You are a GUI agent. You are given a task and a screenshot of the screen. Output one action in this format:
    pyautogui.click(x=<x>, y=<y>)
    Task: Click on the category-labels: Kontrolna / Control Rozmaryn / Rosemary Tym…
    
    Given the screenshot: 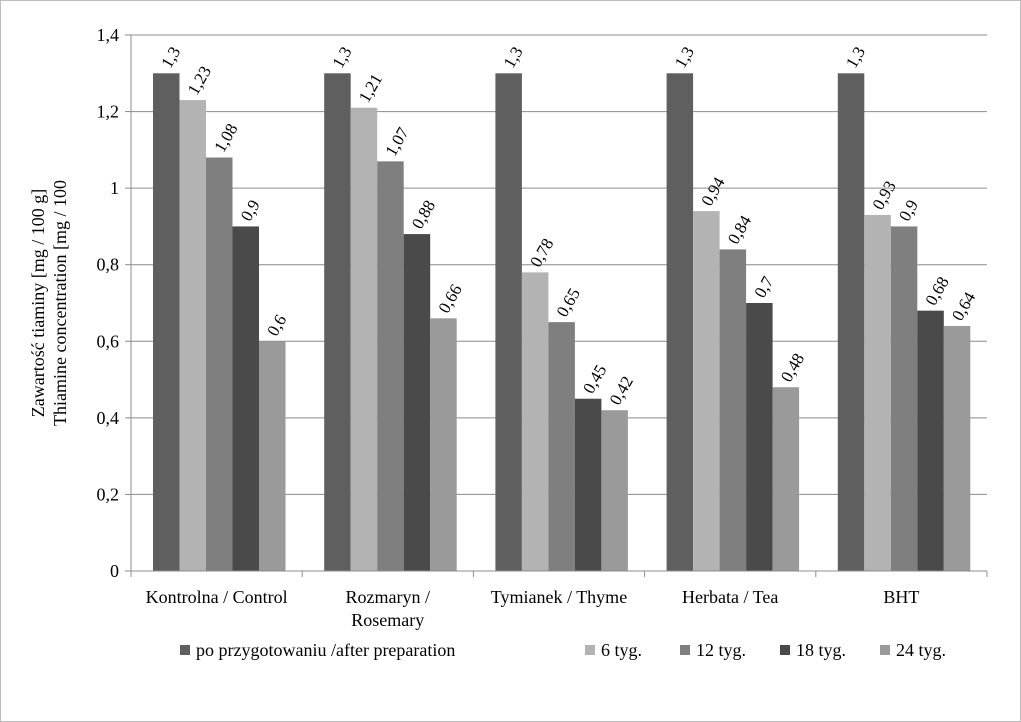 What is the action you would take?
    pyautogui.click(x=533, y=608)
    